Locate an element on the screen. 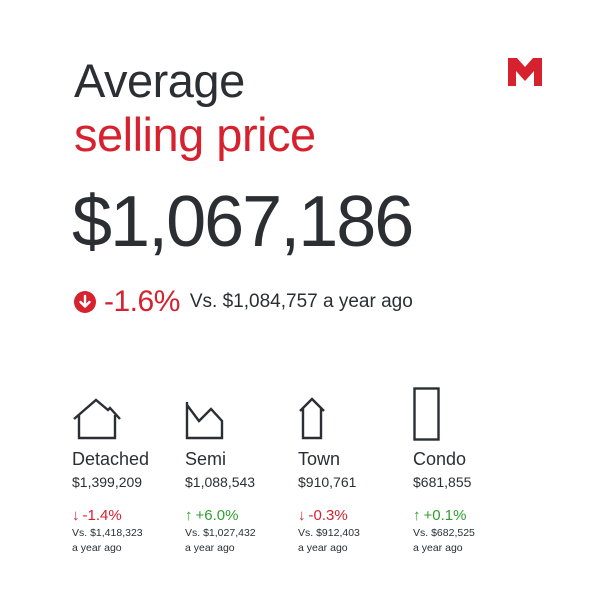 This screenshot has width=600, height=600. category-name: Town is located at coordinates (319, 459).